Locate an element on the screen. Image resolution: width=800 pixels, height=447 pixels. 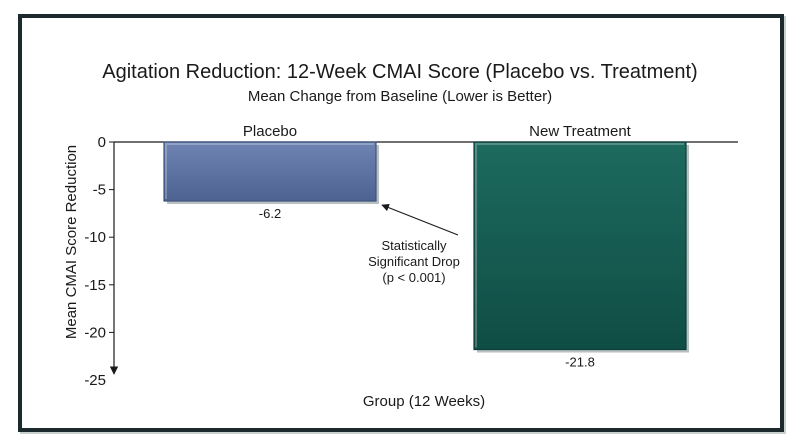
annotation-line: (p < 0.001) is located at coordinates (413, 277).